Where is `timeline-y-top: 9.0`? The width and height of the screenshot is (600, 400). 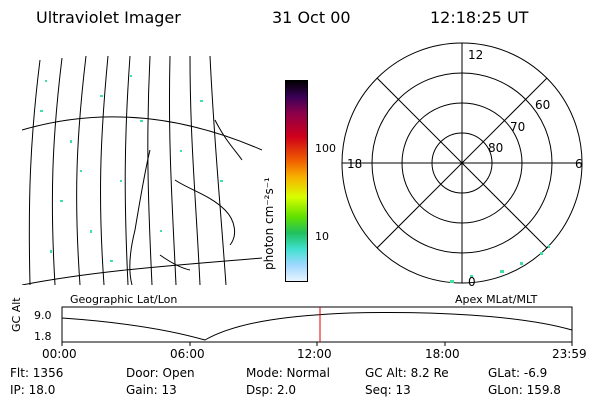
timeline-y-top: 9.0 is located at coordinates (43, 315).